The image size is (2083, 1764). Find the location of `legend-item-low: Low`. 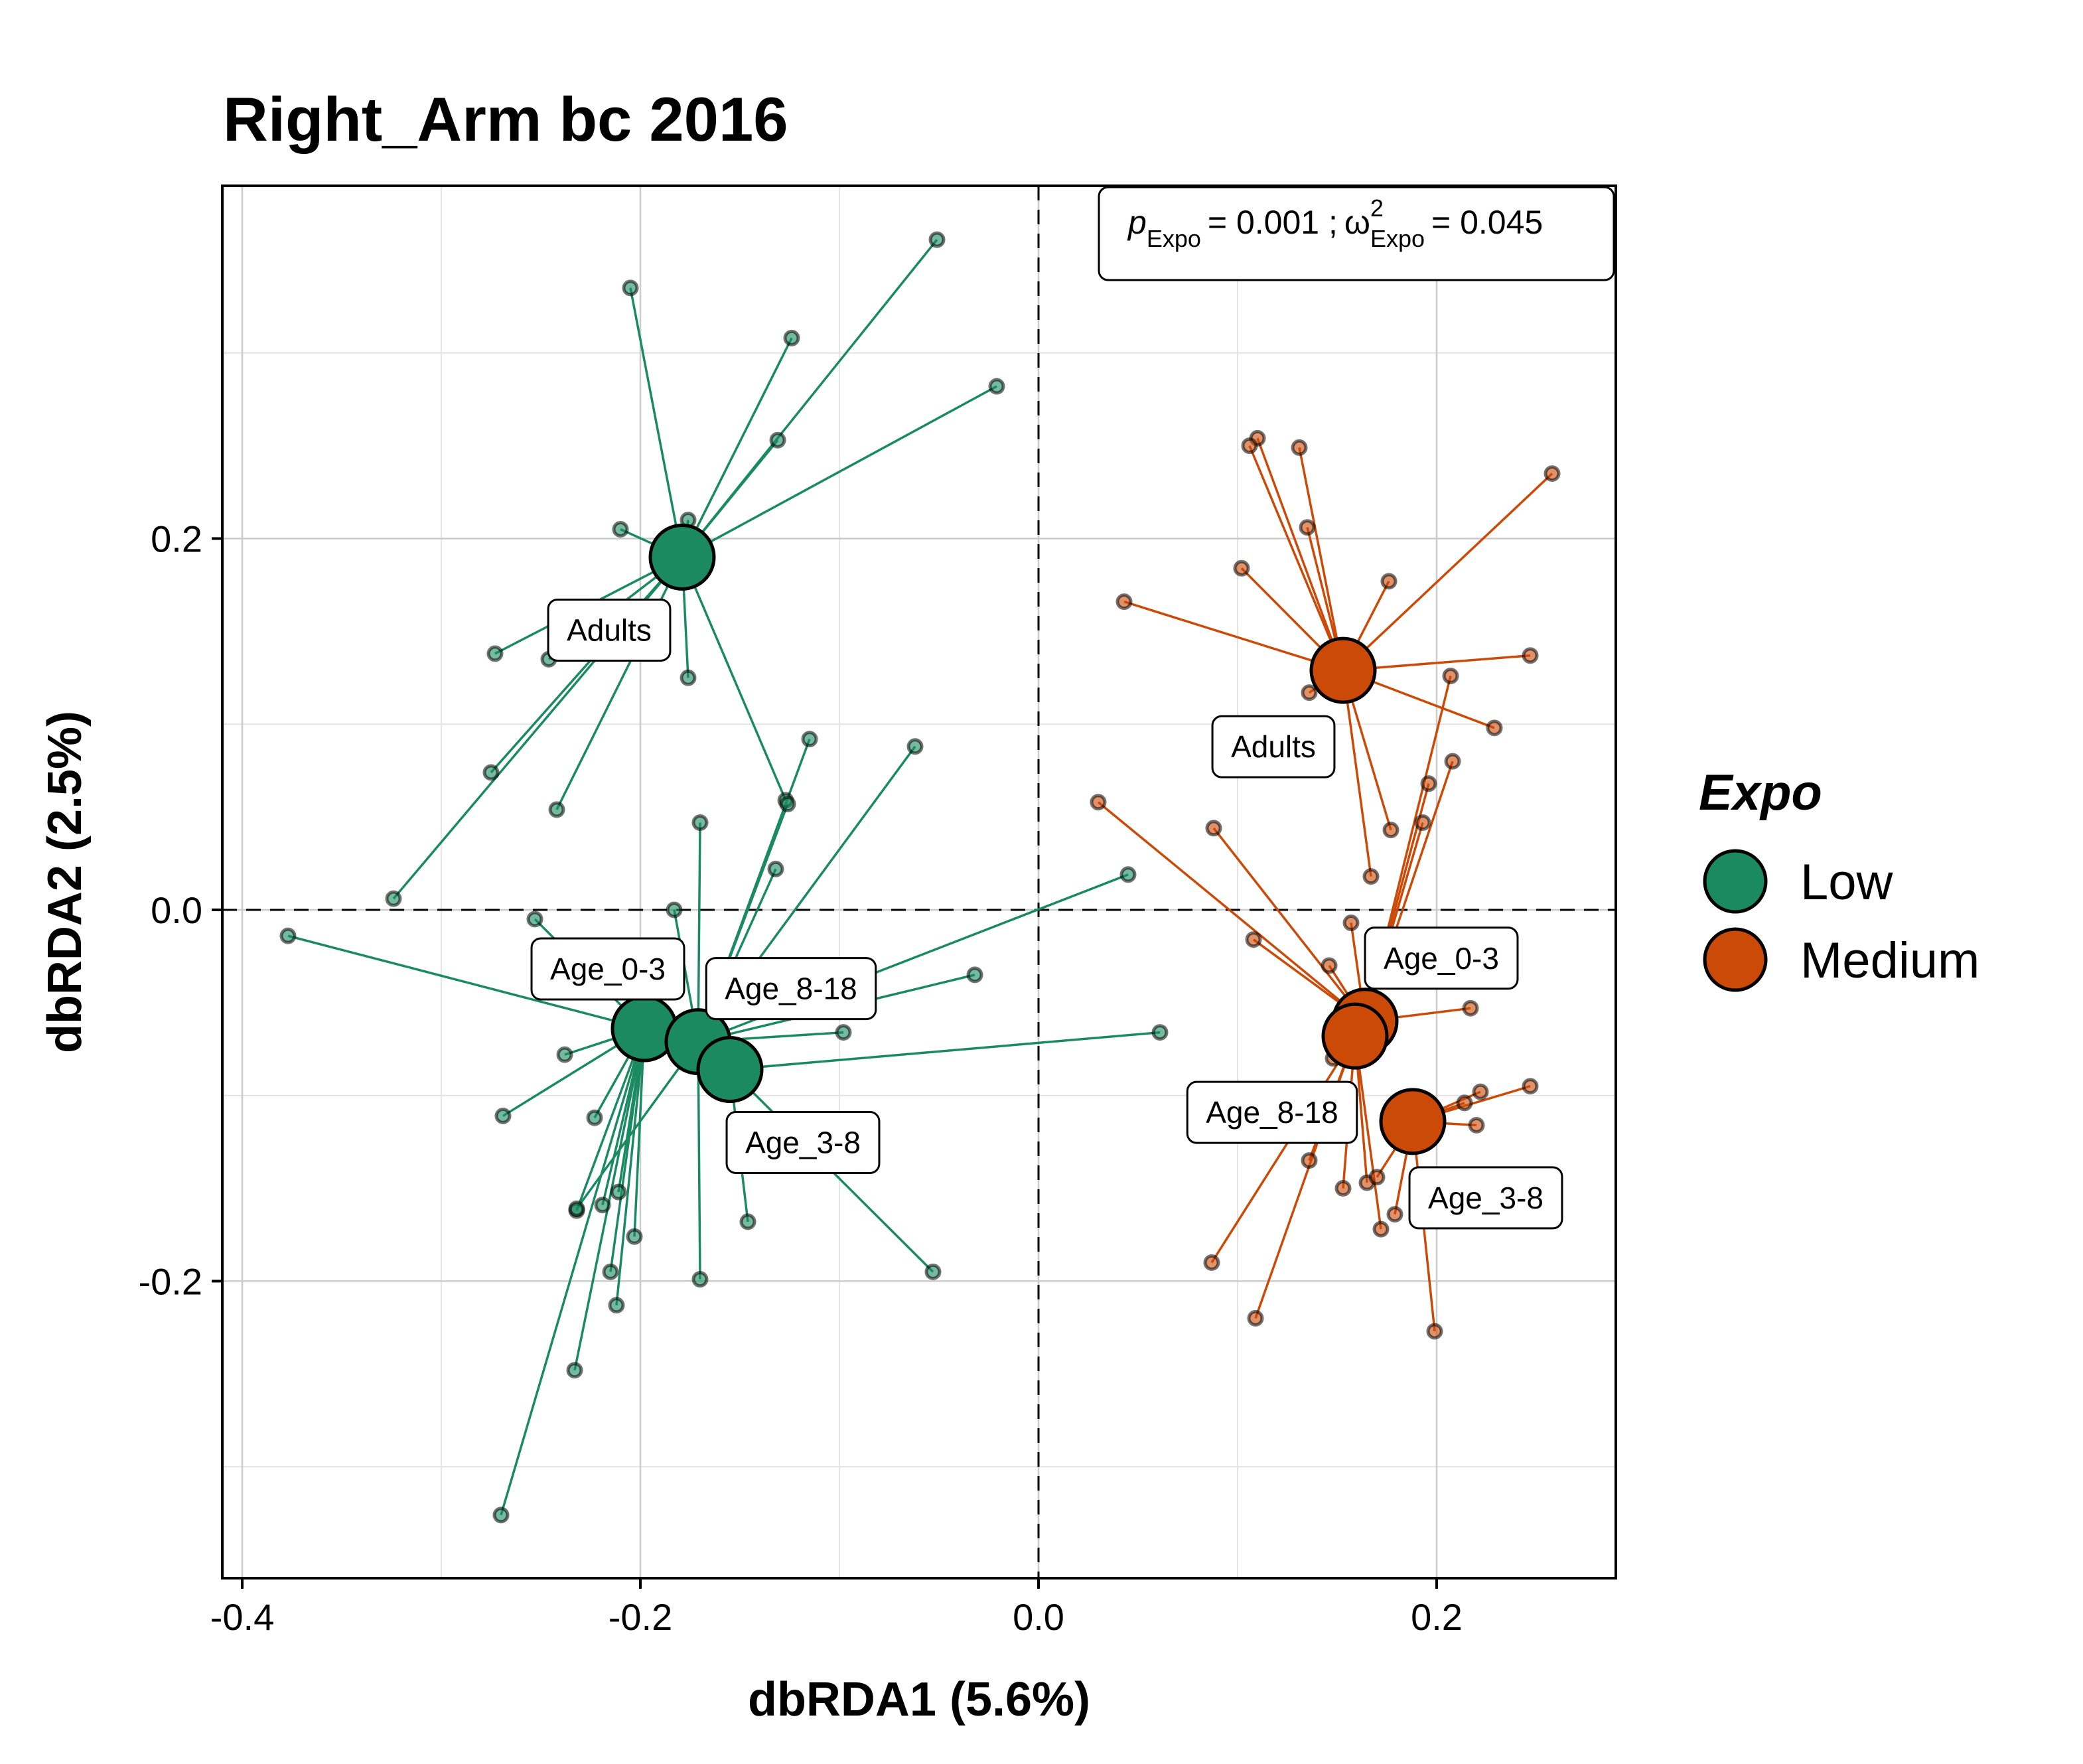

legend-item-low: Low is located at coordinates (1798, 882).